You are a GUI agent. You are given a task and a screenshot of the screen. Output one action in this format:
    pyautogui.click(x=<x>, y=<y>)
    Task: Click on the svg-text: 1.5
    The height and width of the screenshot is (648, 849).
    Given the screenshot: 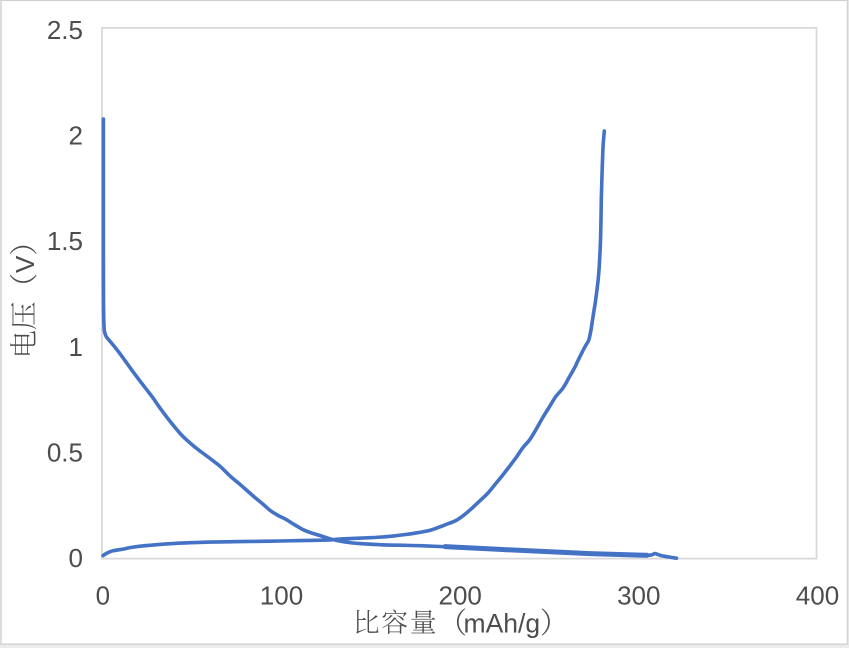 What is the action you would take?
    pyautogui.click(x=65, y=241)
    